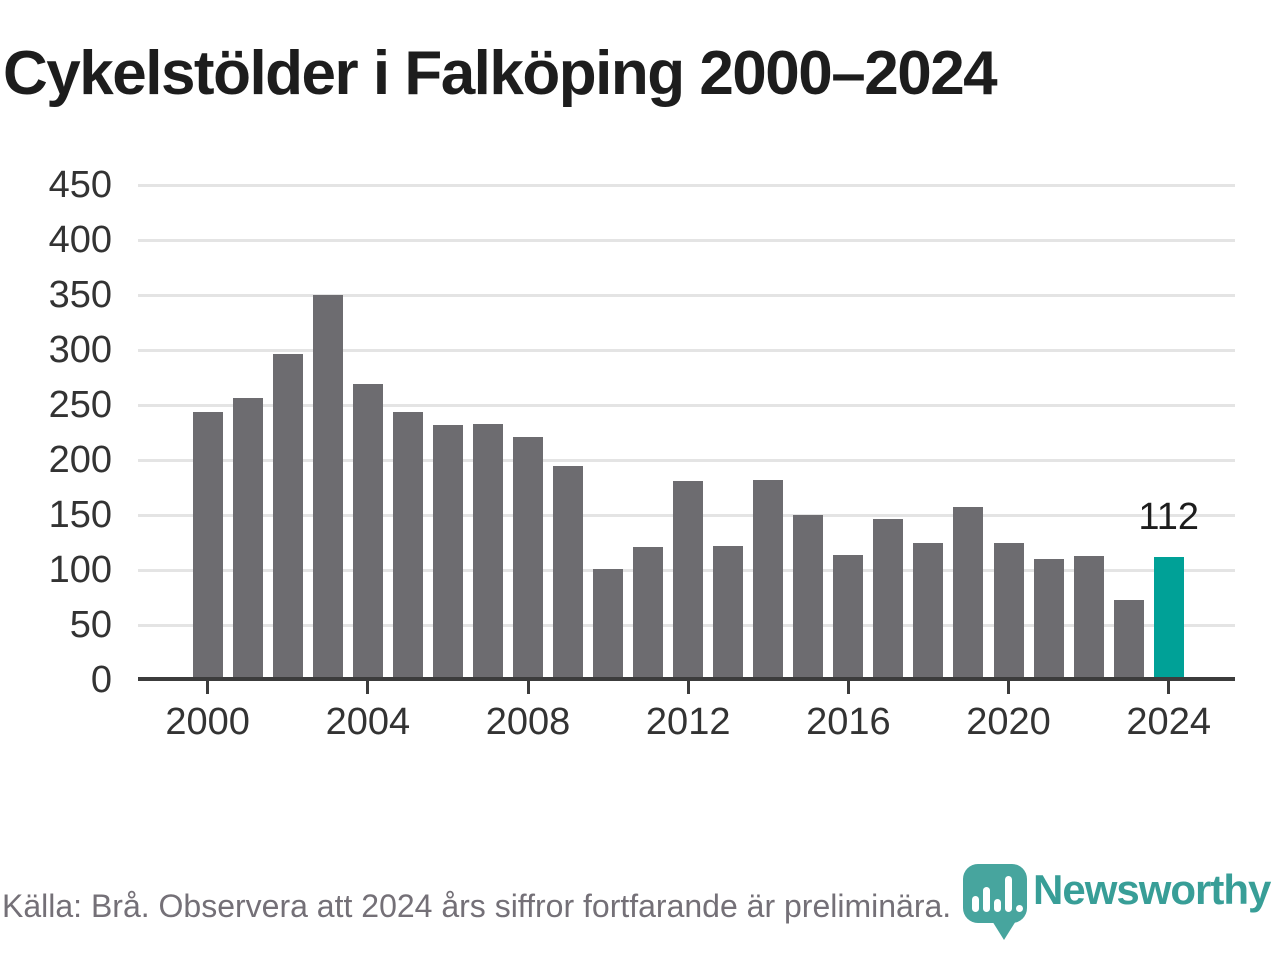  Describe the element at coordinates (1048, 619) in the screenshot. I see `bar-2021` at that location.